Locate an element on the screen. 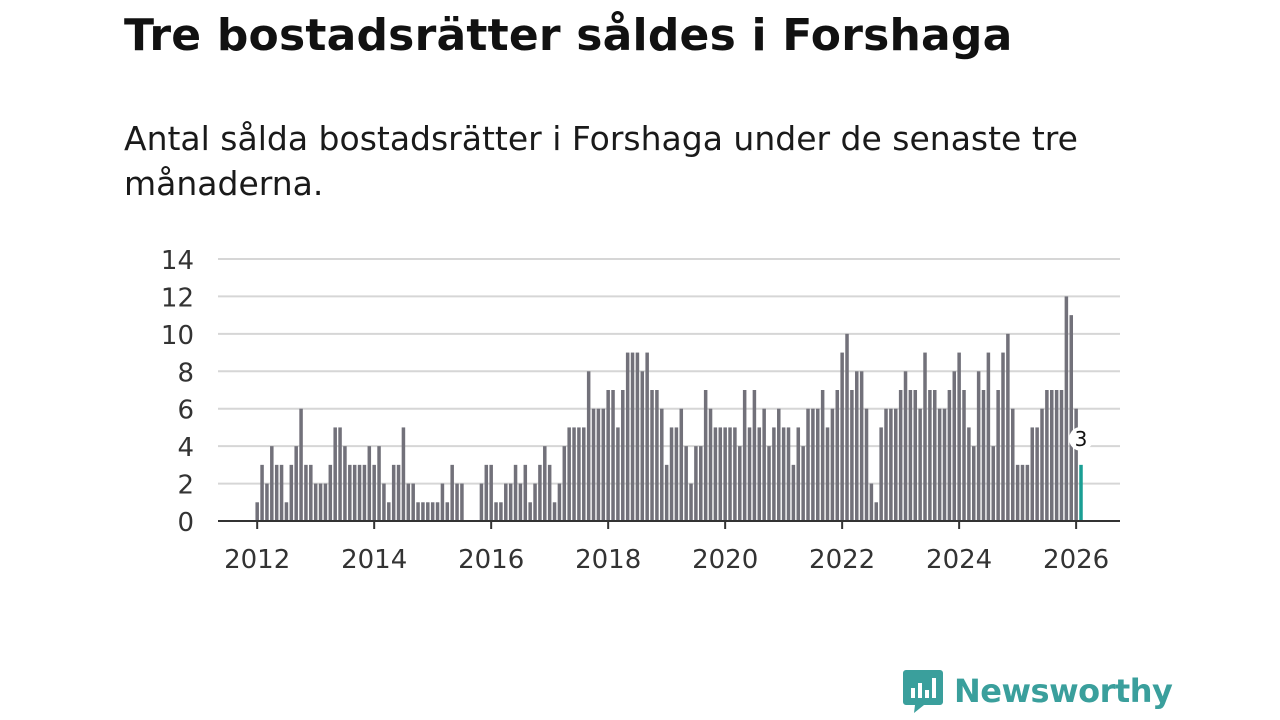 The image size is (1280, 720). latest-value-callout: 3 is located at coordinates (1081, 438).